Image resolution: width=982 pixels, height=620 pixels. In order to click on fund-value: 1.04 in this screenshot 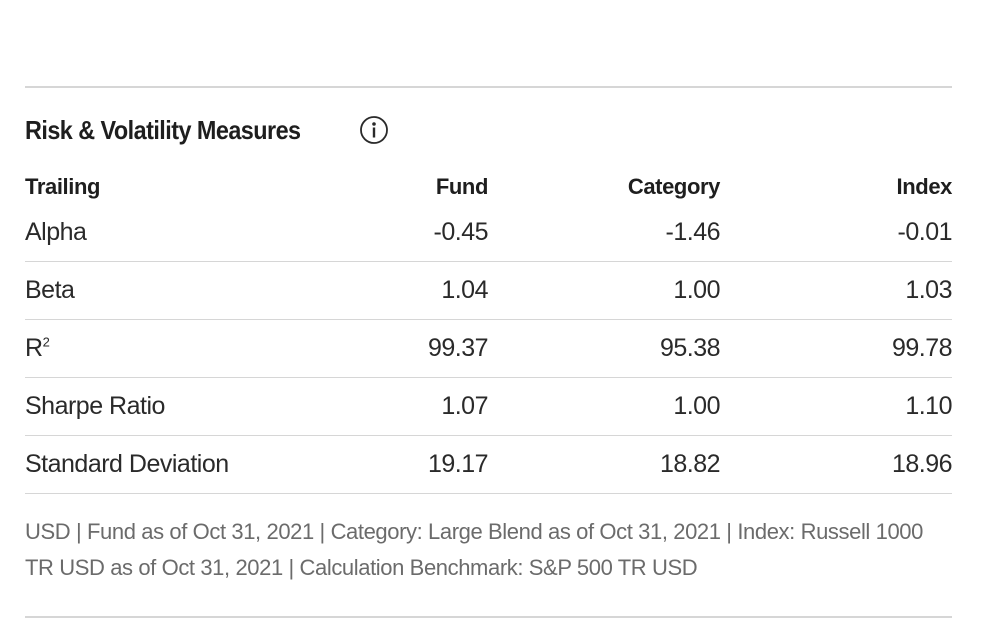, I will do `click(388, 290)`.